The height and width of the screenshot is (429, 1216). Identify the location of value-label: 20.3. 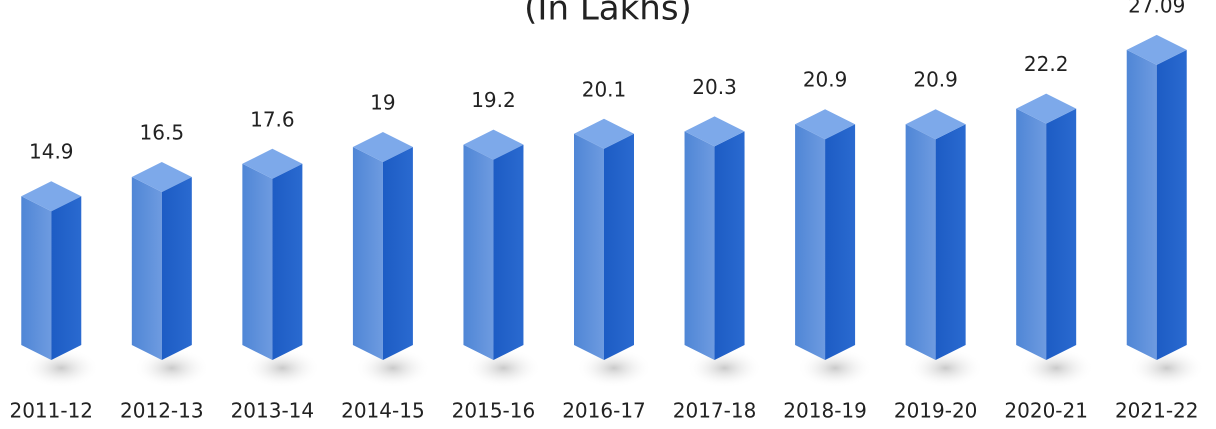
(714, 87).